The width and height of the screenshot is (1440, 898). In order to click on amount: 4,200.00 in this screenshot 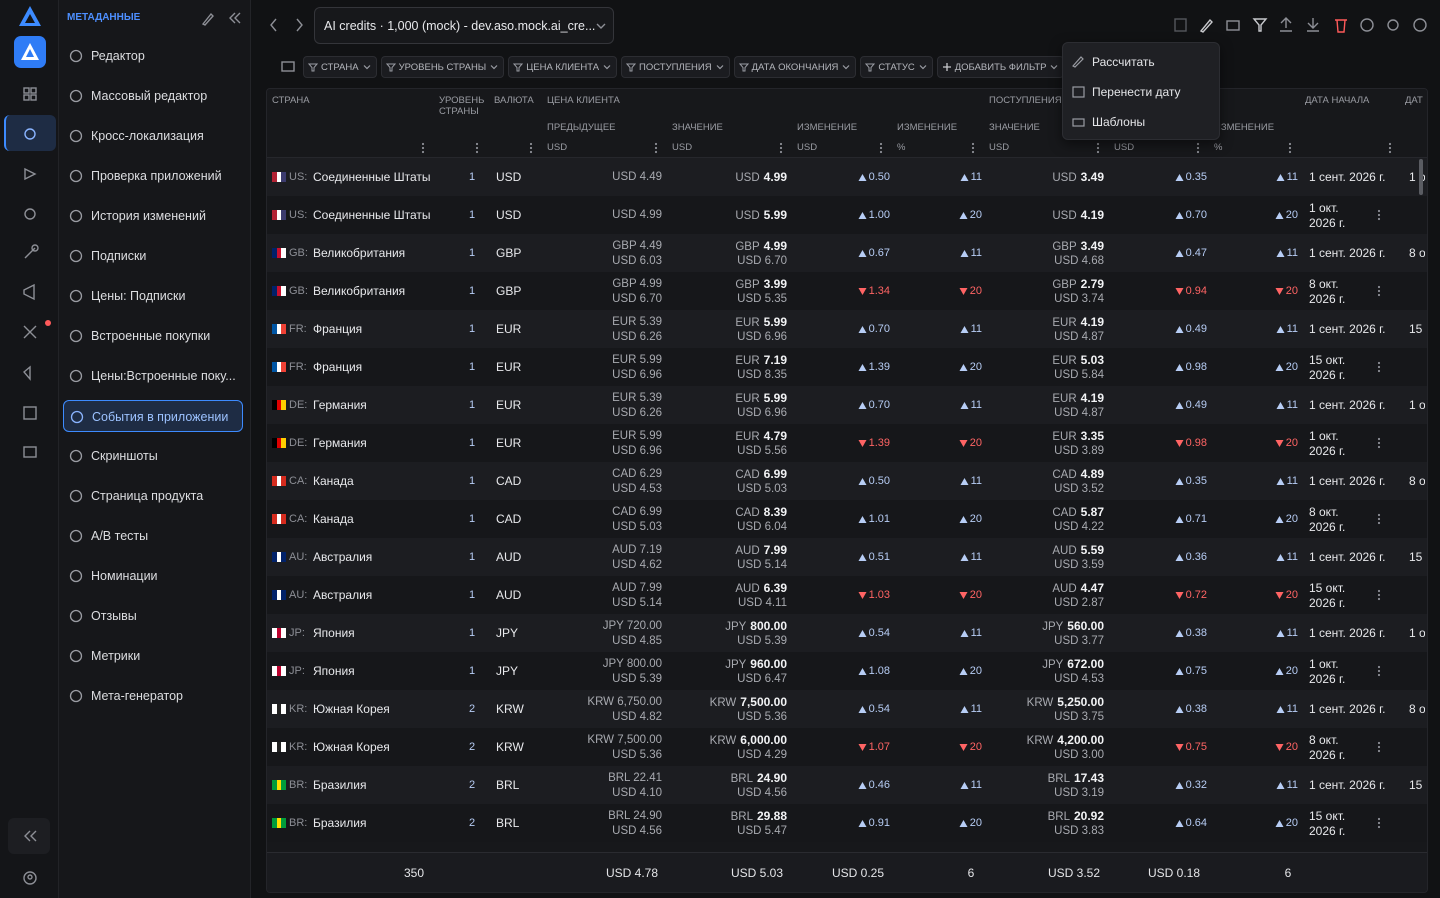, I will do `click(1080, 740)`.